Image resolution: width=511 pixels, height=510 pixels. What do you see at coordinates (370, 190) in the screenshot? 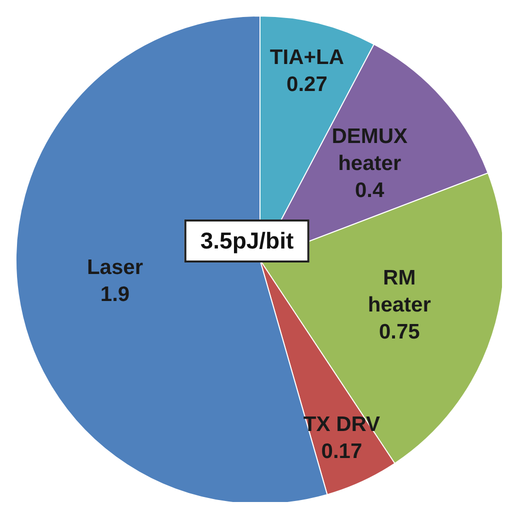
I see `data-label: 0.4` at bounding box center [370, 190].